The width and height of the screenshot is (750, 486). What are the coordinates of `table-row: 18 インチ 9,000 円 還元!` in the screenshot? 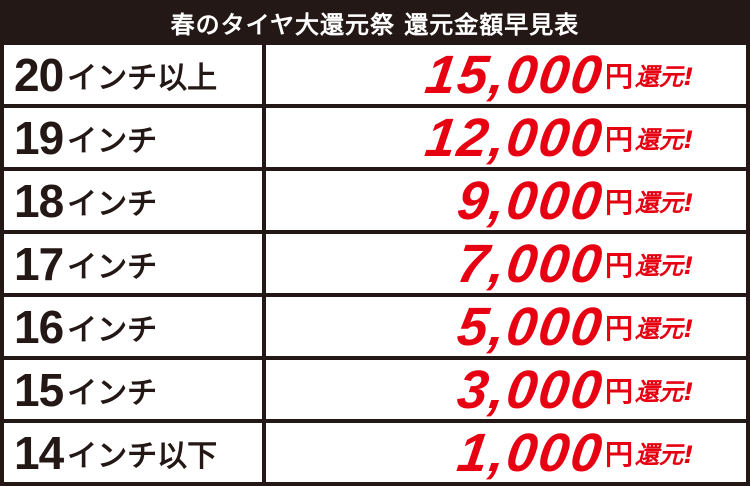 It's located at (375, 200).